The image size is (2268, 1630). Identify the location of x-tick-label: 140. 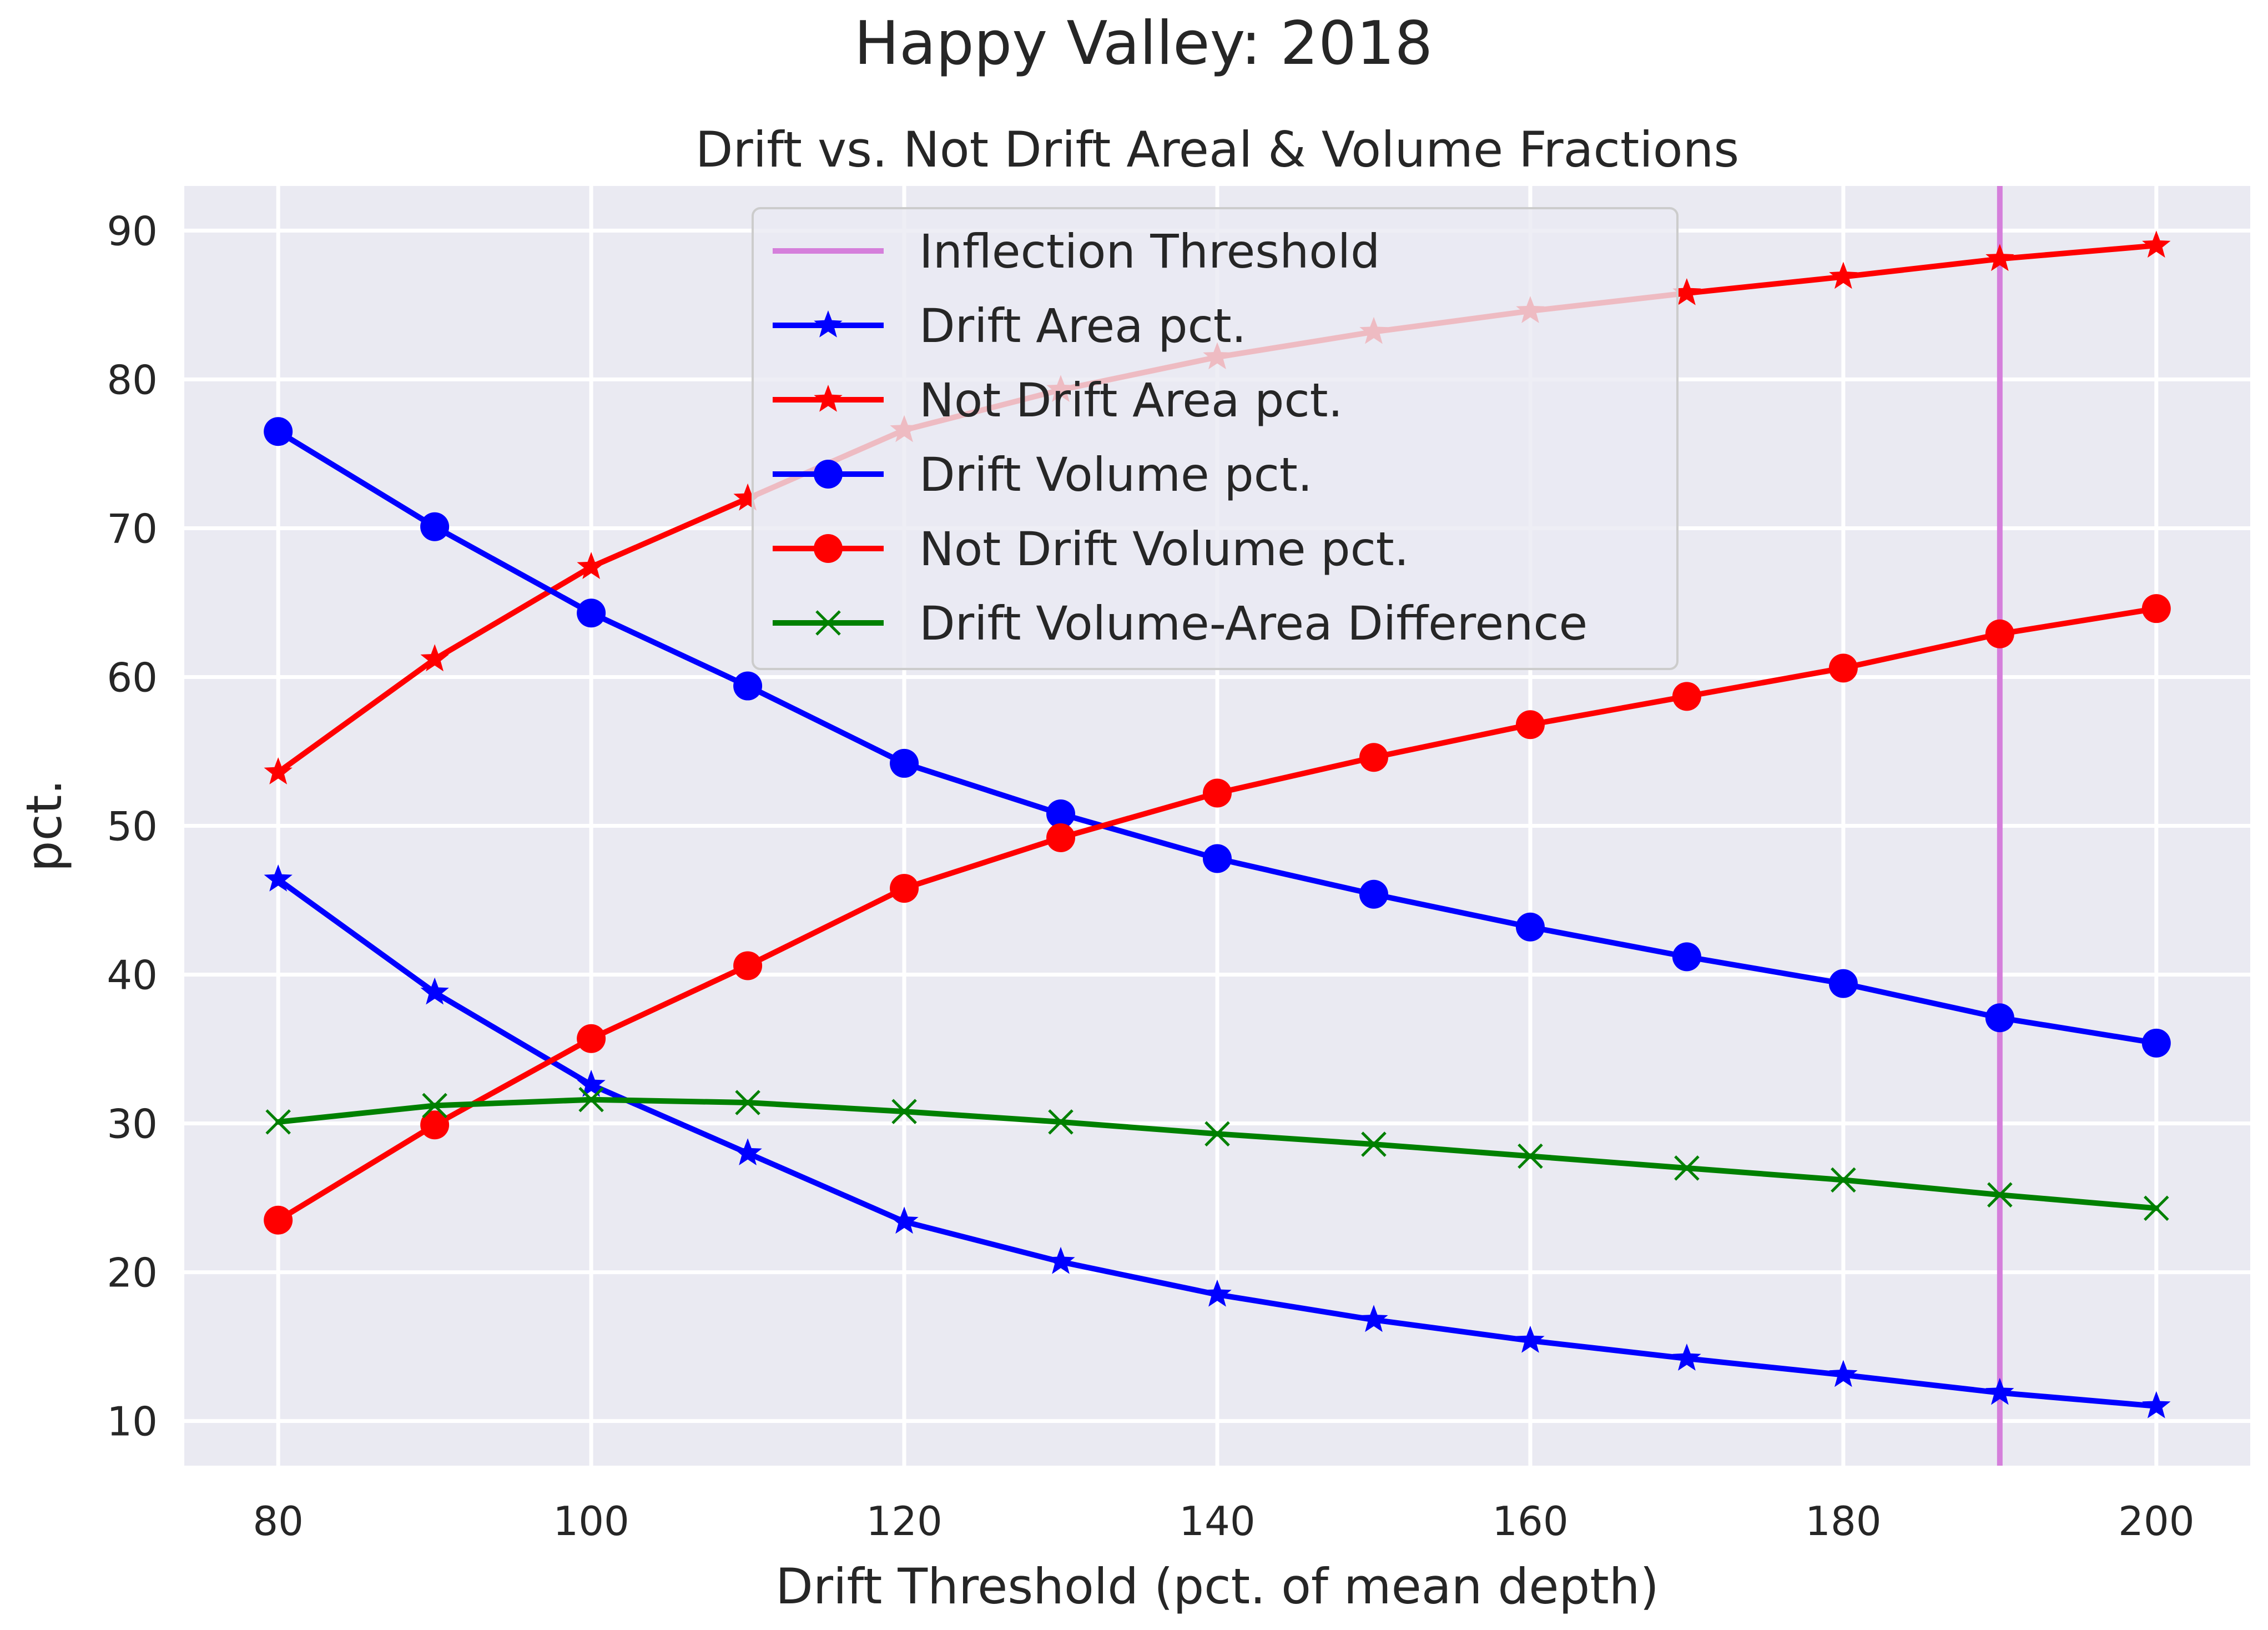
(1217, 1521).